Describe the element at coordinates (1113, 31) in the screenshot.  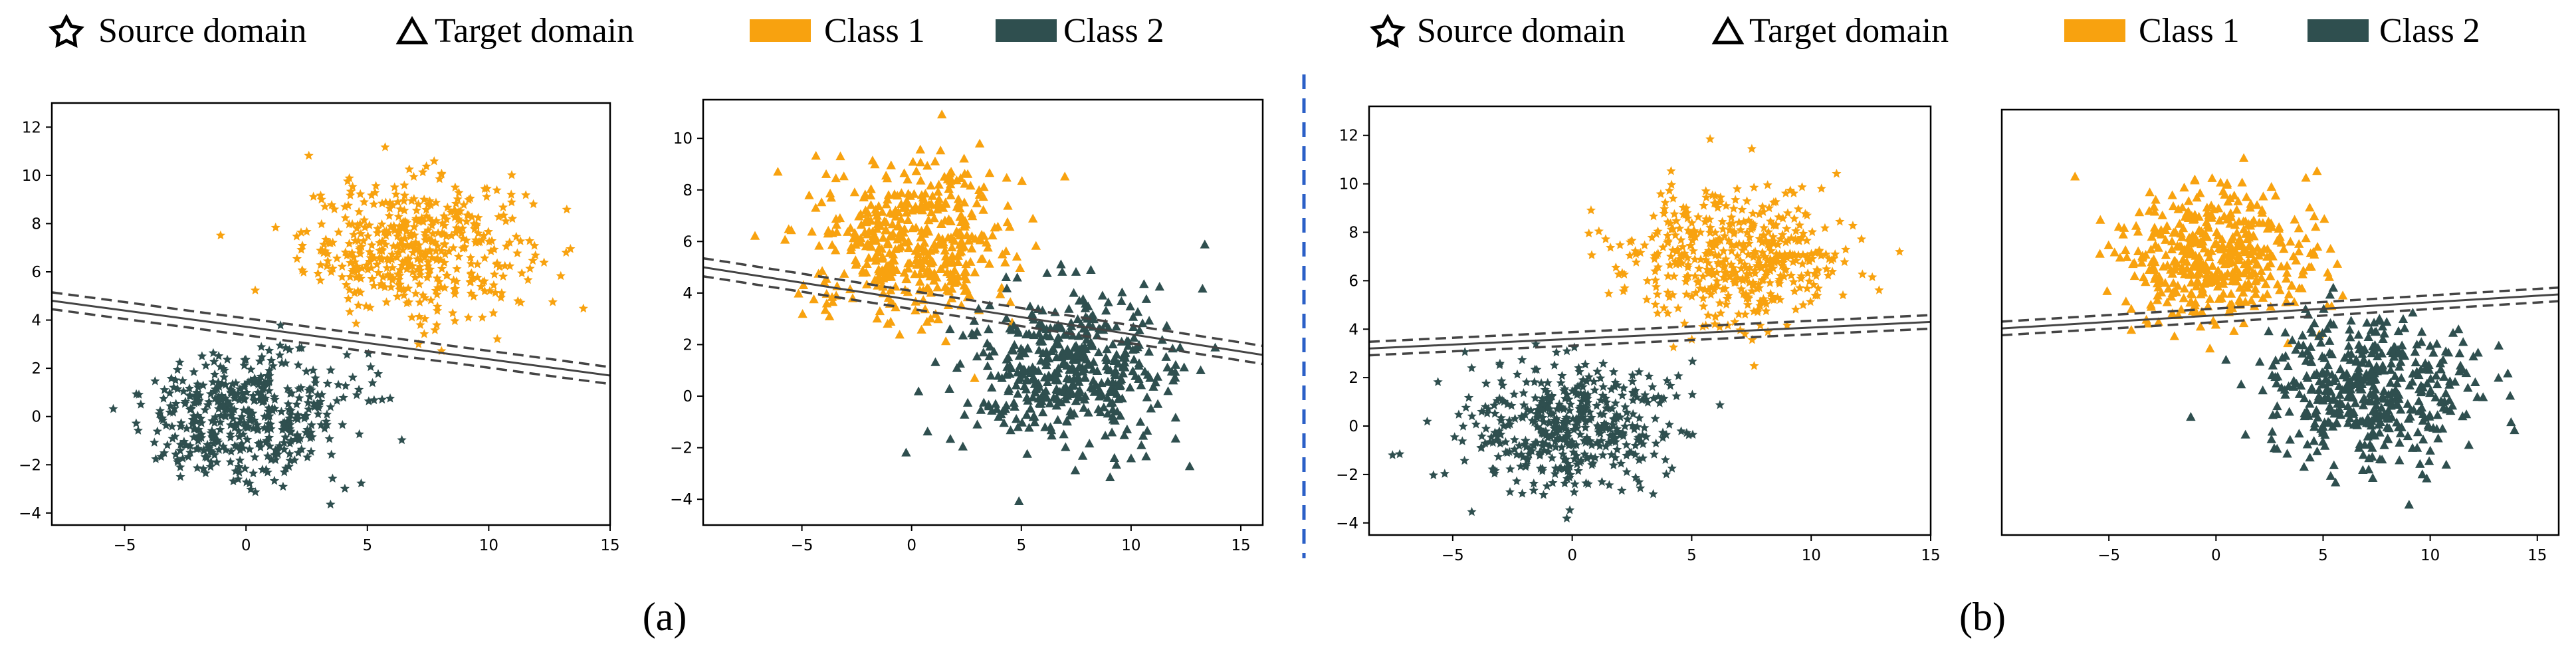
I see `legend-class2-label: Class 2` at that location.